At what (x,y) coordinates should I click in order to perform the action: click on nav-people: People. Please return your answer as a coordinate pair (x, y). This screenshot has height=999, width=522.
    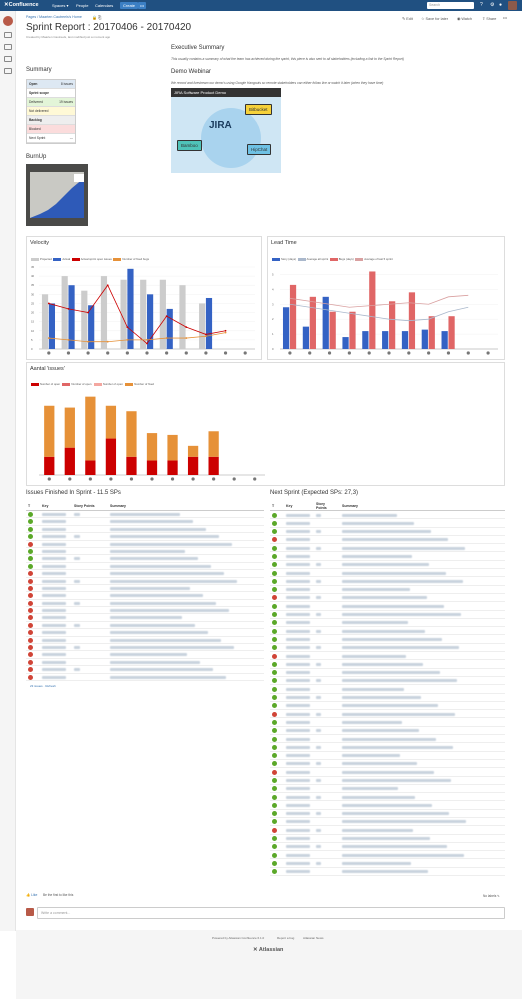
    Looking at the image, I should click on (82, 5).